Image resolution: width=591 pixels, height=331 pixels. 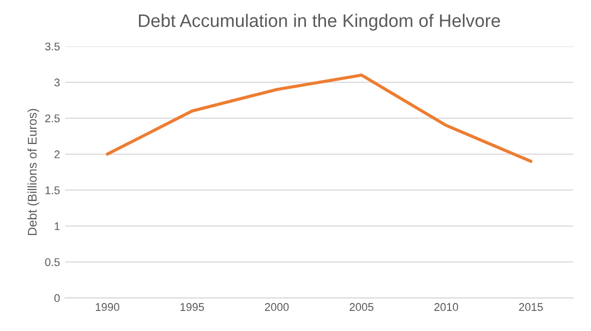 I want to click on x-tick-label: 1990, so click(x=108, y=307).